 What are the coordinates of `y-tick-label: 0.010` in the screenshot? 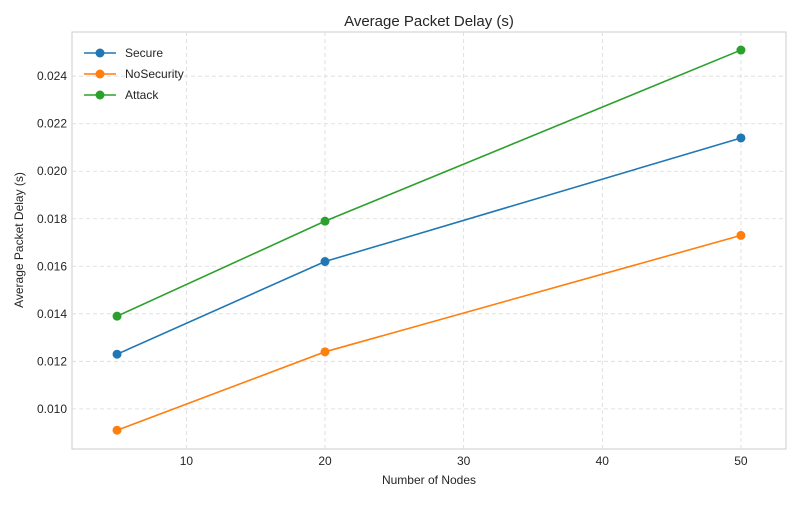 It's located at (52, 409).